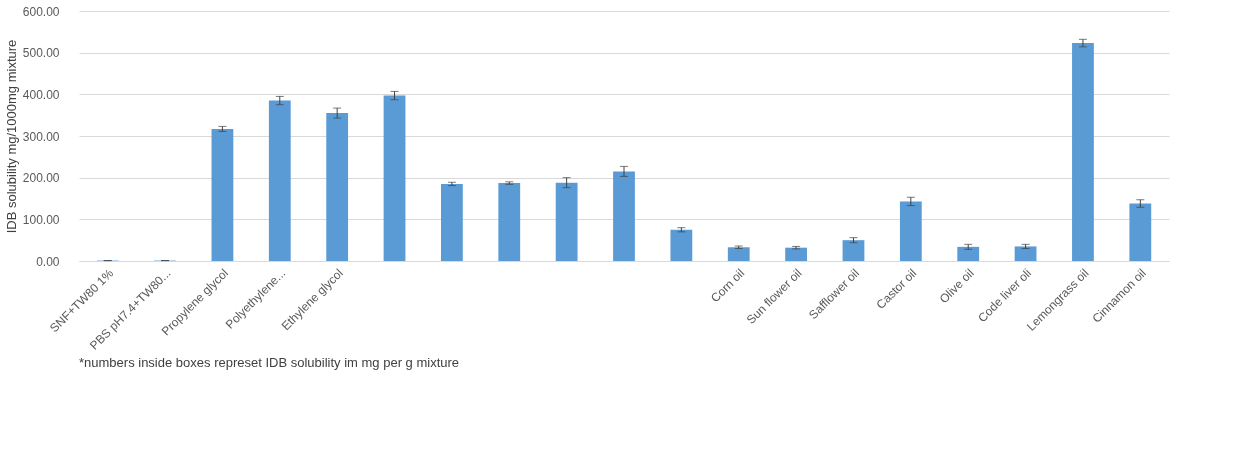 This screenshot has width=1241, height=459. I want to click on y-tick-label: 500.00, so click(41, 53).